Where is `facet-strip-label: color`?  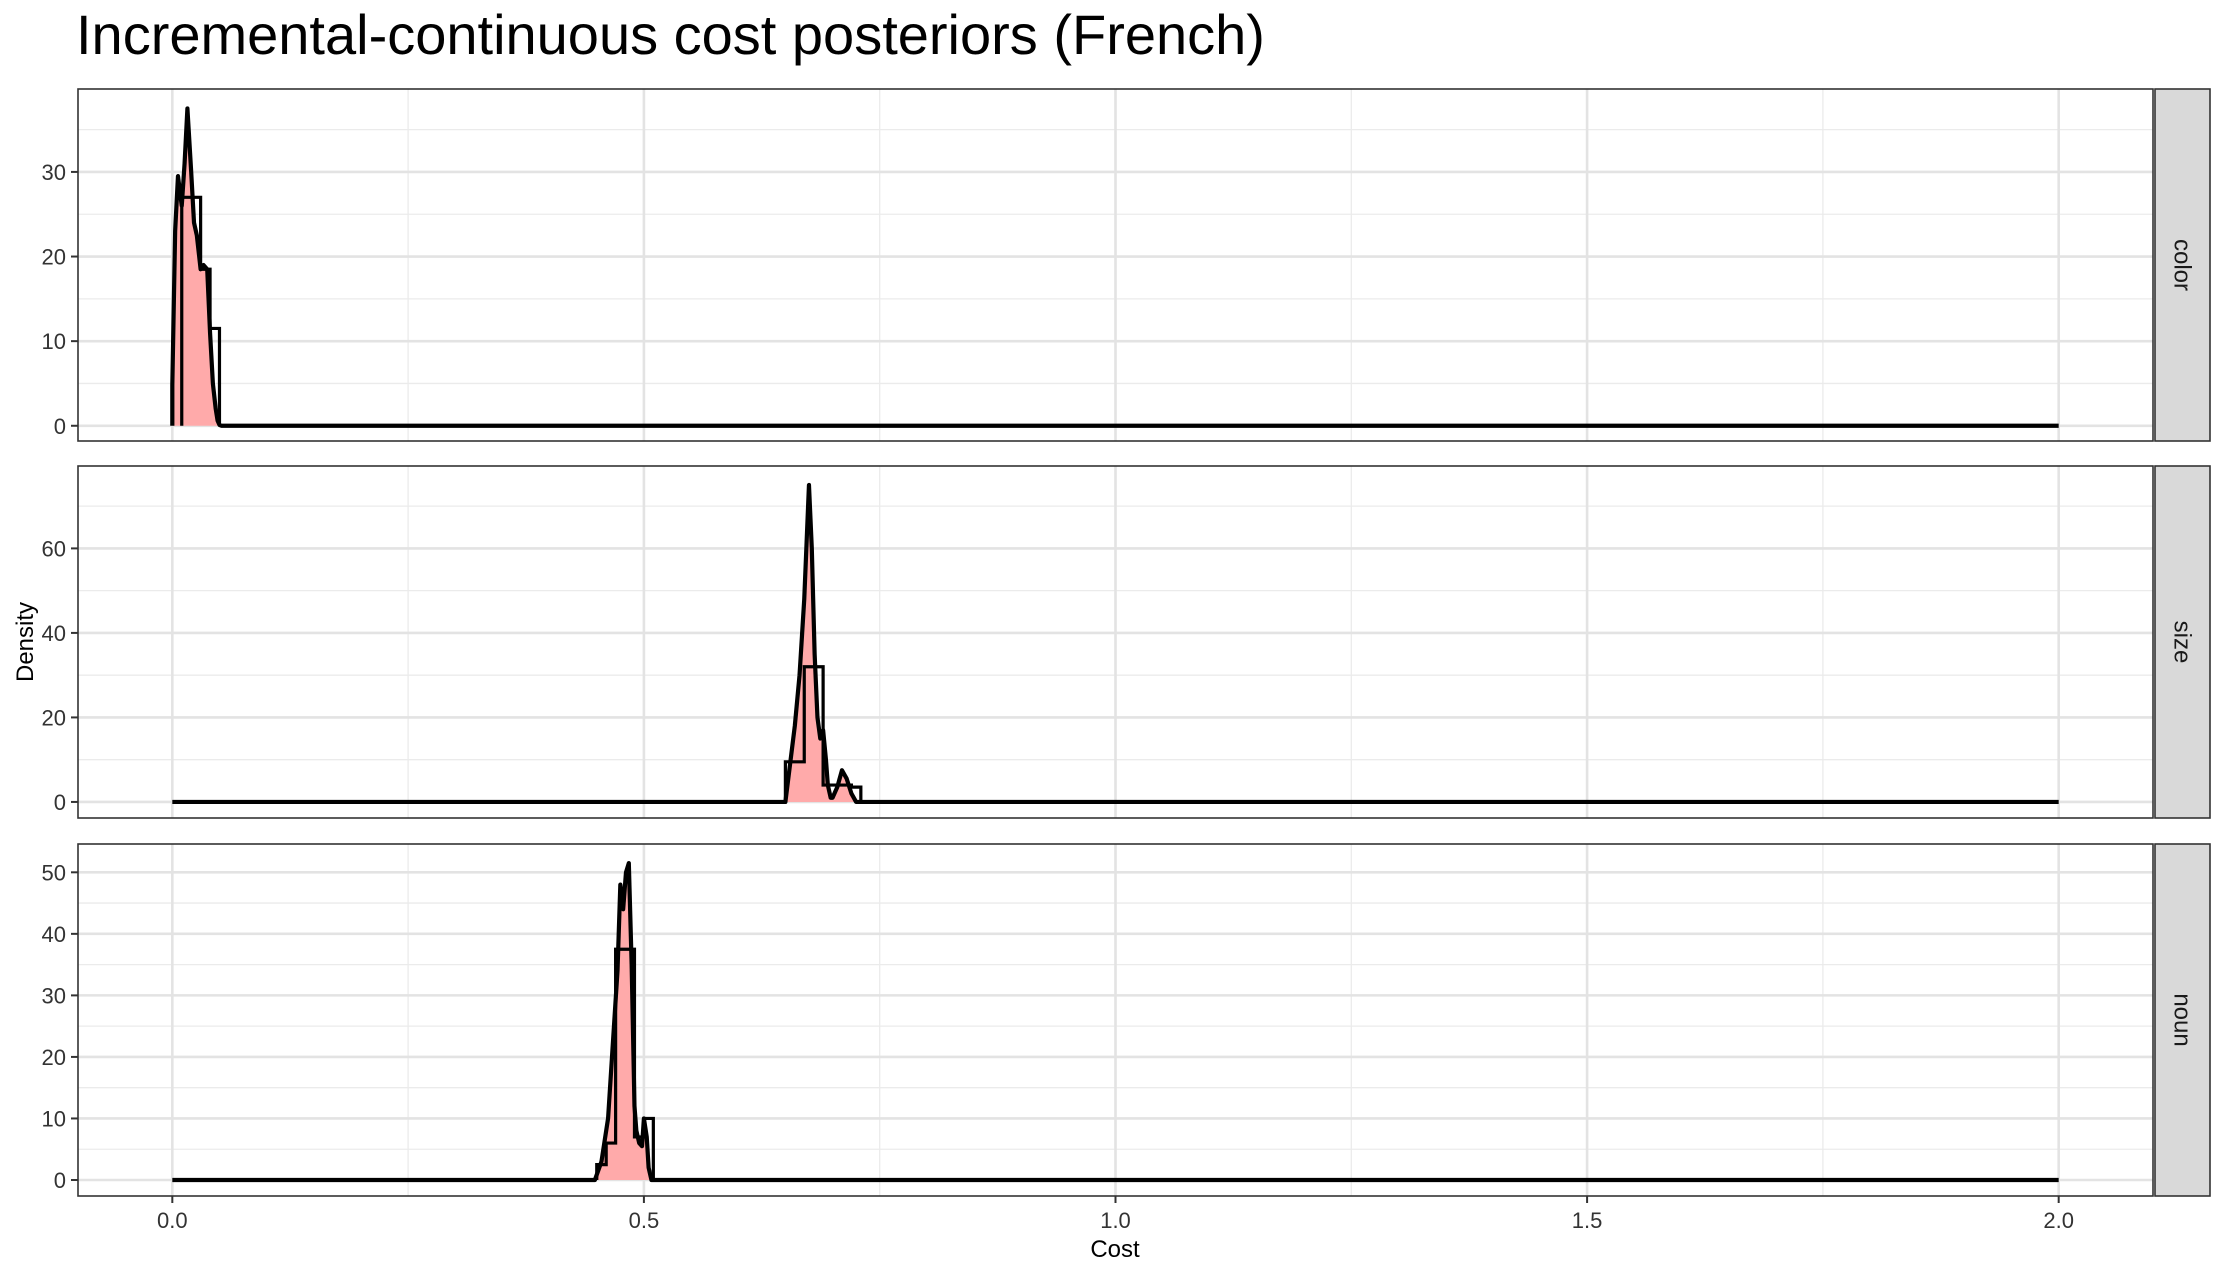
facet-strip-label: color is located at coordinates (2182, 265).